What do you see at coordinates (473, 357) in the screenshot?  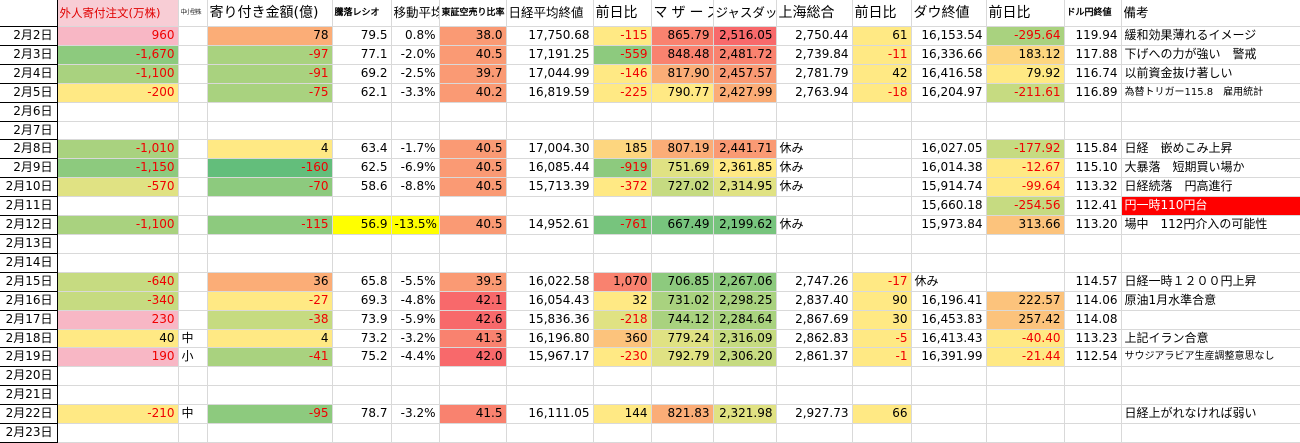 I see `cell-karauri: 42.0` at bounding box center [473, 357].